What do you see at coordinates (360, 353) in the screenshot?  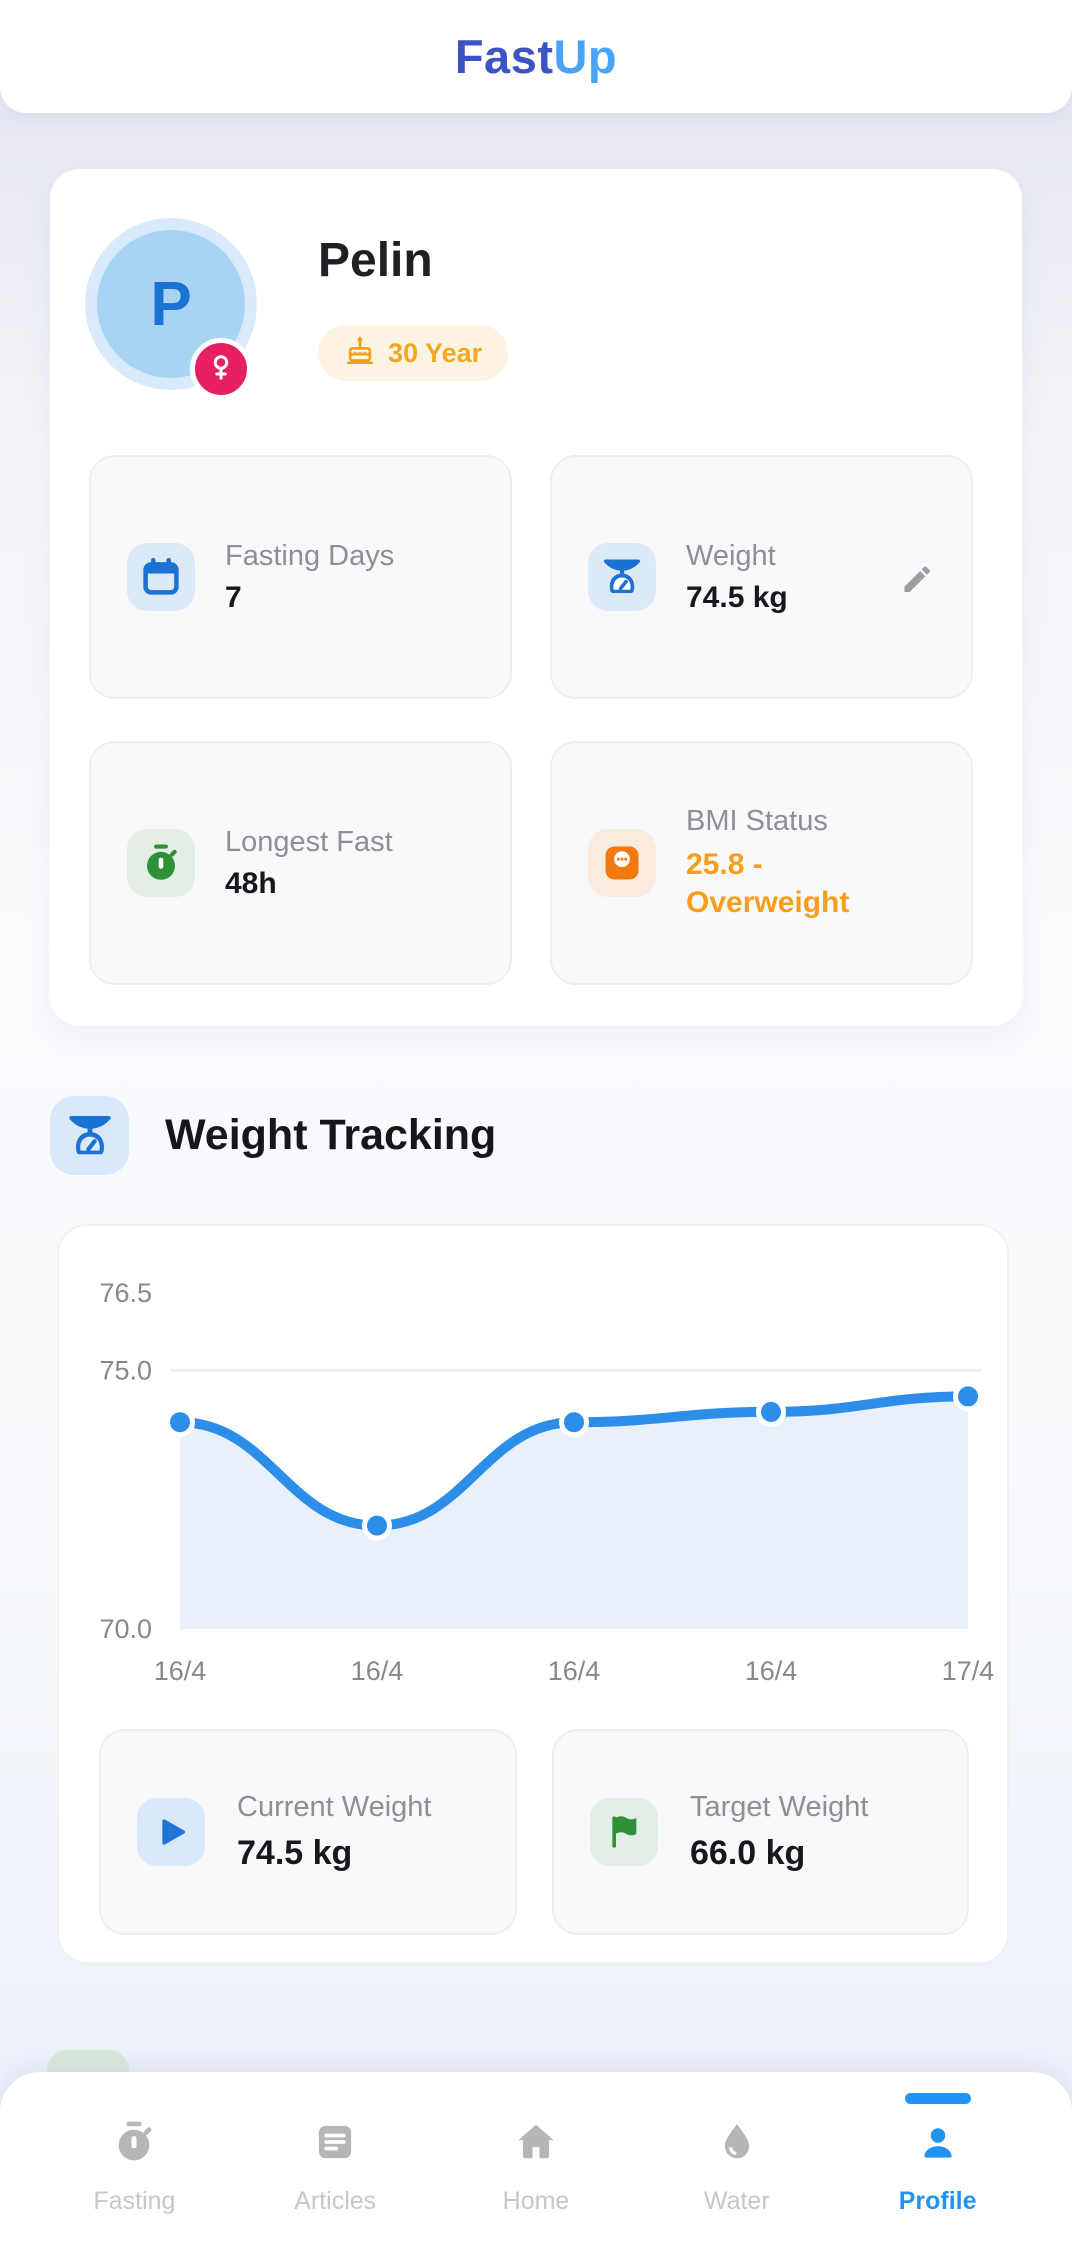 I see `birthday-cake-icon` at bounding box center [360, 353].